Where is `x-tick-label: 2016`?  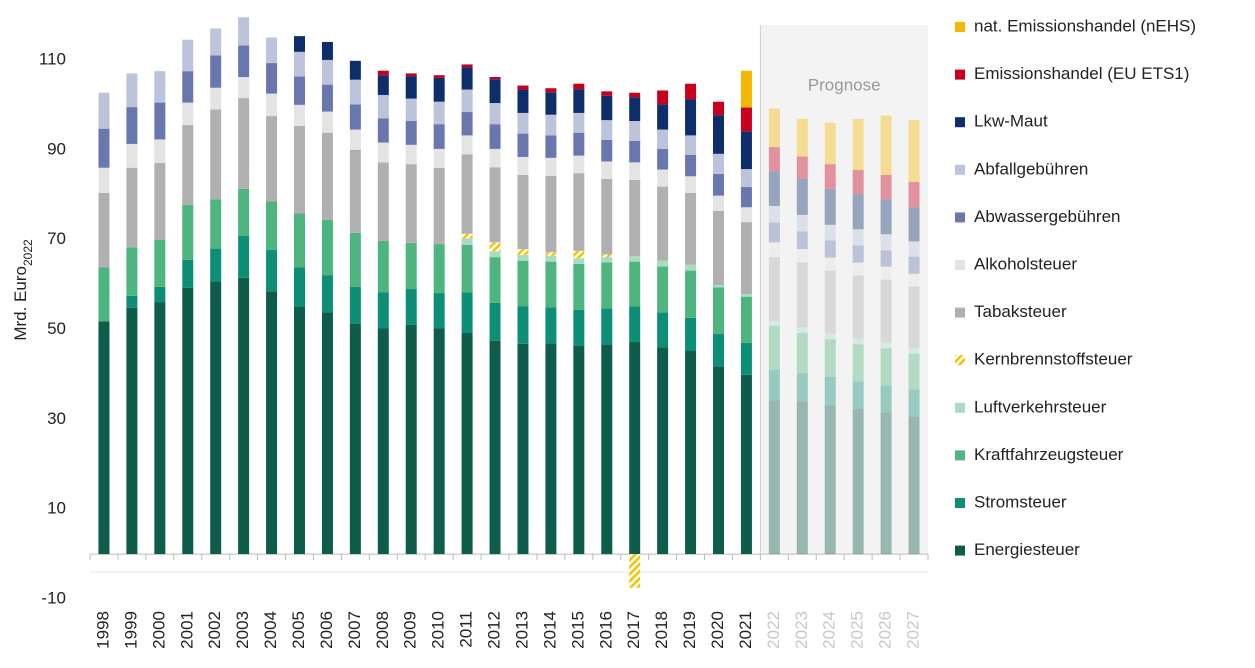 x-tick-label: 2016 is located at coordinates (605, 630).